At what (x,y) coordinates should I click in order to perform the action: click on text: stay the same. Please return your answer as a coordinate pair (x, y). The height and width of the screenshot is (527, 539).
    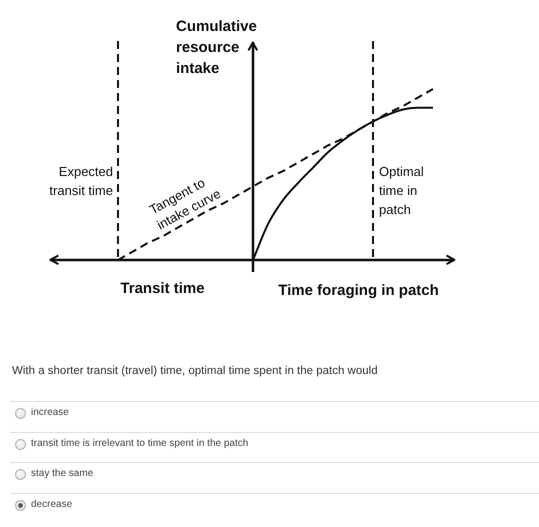
    Looking at the image, I should click on (62, 473).